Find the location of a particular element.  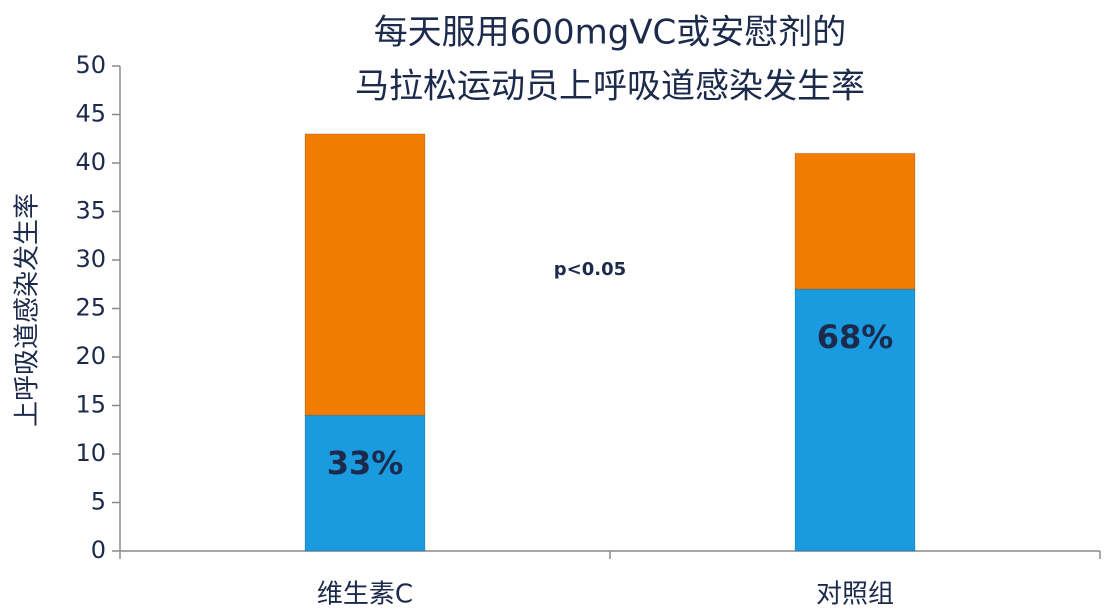

annotation: p<0.05 is located at coordinates (590, 269).